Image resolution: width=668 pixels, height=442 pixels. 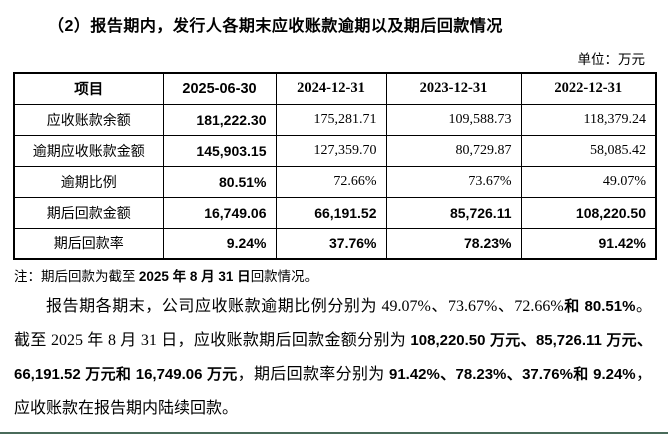 What do you see at coordinates (219, 119) in the screenshot?
I see `cell-value: 181,222.30` at bounding box center [219, 119].